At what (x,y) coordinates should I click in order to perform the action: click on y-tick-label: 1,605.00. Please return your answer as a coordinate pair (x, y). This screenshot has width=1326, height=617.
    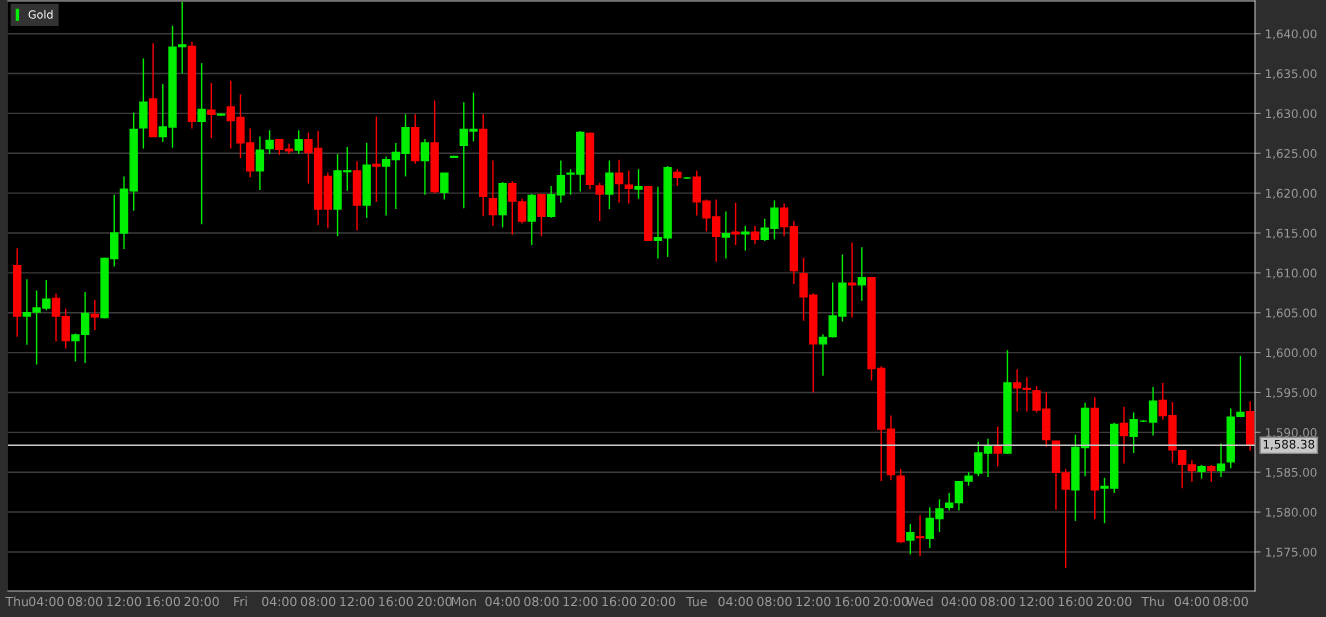
    Looking at the image, I should click on (1291, 313).